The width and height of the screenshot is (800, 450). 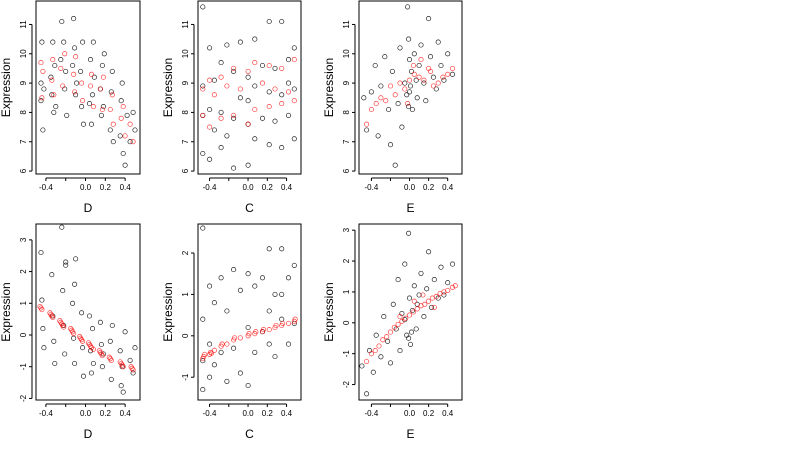 What do you see at coordinates (410, 413) in the screenshot?
I see `x-tick-label: 0.0` at bounding box center [410, 413].